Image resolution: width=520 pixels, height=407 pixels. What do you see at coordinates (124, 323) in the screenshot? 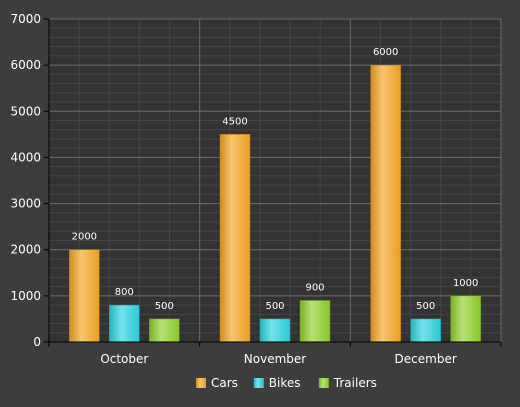
I see `bar-bikes-october` at bounding box center [124, 323].